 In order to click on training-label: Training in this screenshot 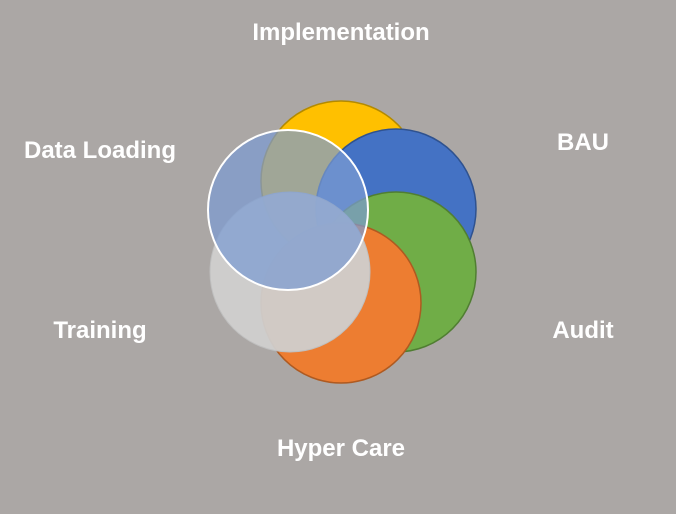, I will do `click(100, 330)`.